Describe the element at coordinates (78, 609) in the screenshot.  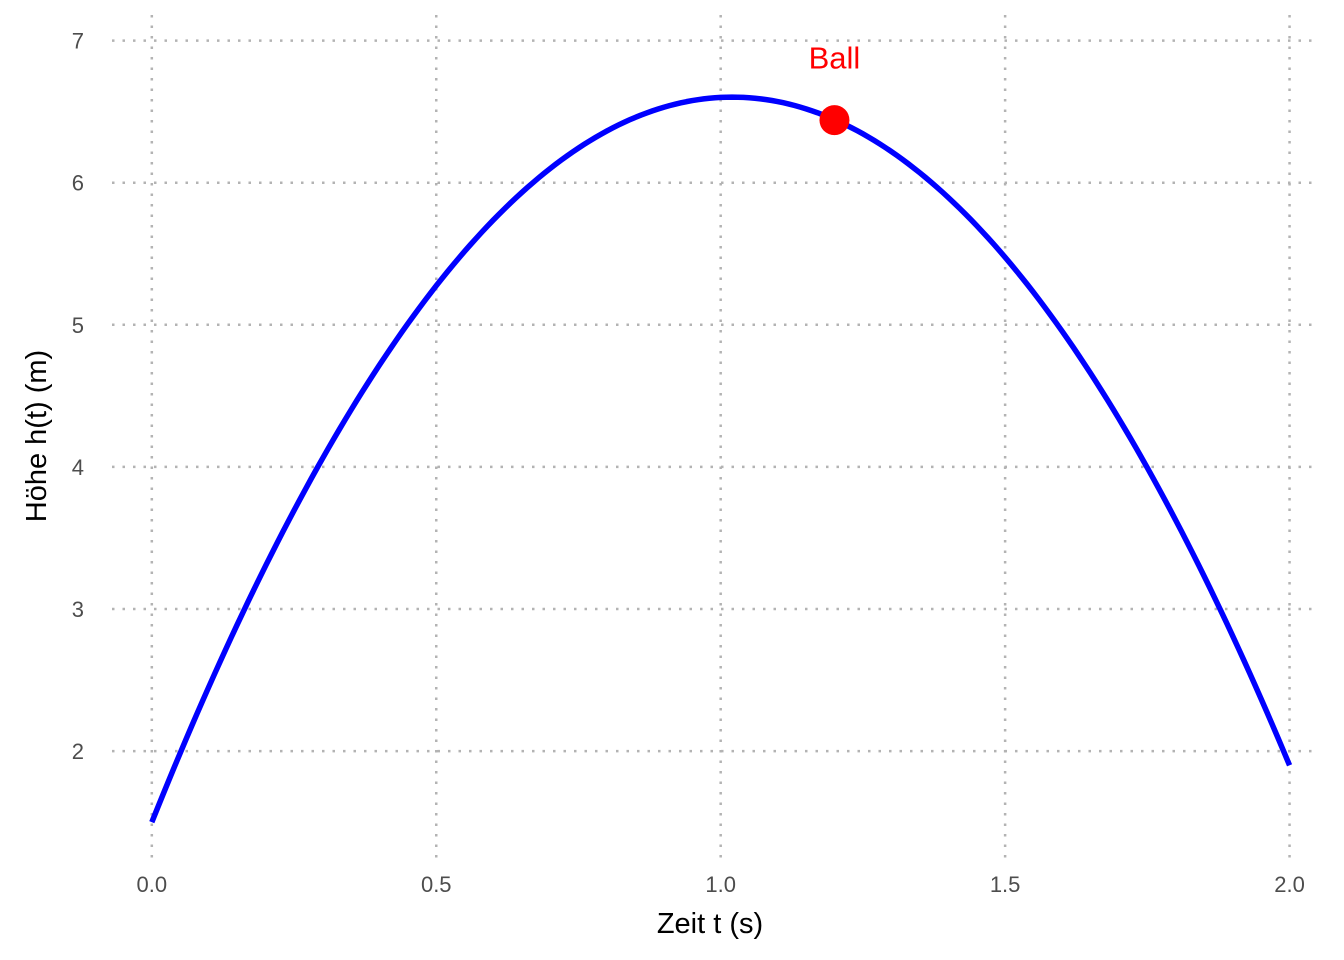
I see `y-tick-label: 3` at that location.